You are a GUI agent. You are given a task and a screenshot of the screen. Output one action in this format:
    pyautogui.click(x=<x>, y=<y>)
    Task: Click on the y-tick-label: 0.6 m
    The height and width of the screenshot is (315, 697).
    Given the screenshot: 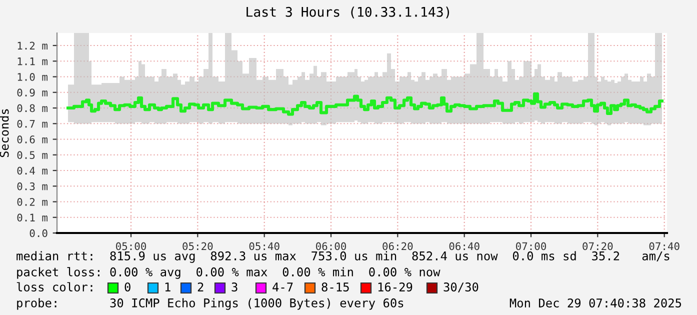 What is the action you would take?
    pyautogui.click(x=32, y=140)
    